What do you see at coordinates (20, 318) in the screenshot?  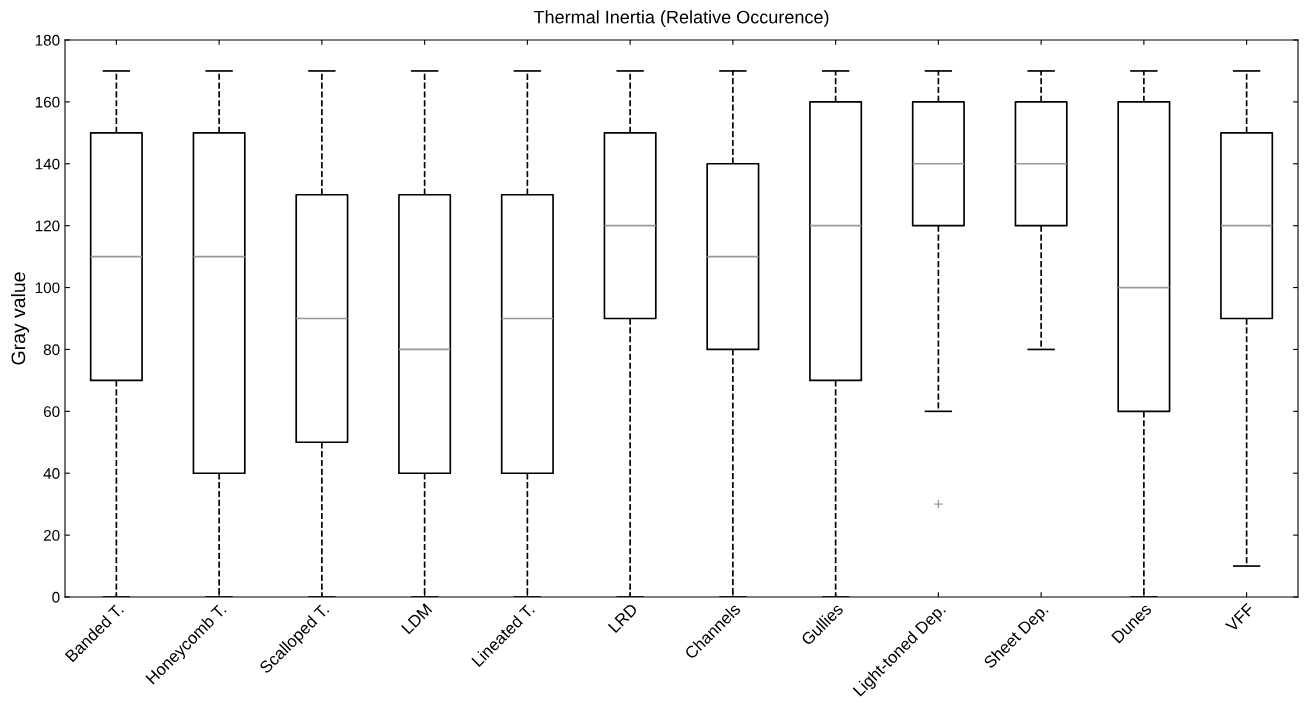 I see `y-axis-title: Gray value` at bounding box center [20, 318].